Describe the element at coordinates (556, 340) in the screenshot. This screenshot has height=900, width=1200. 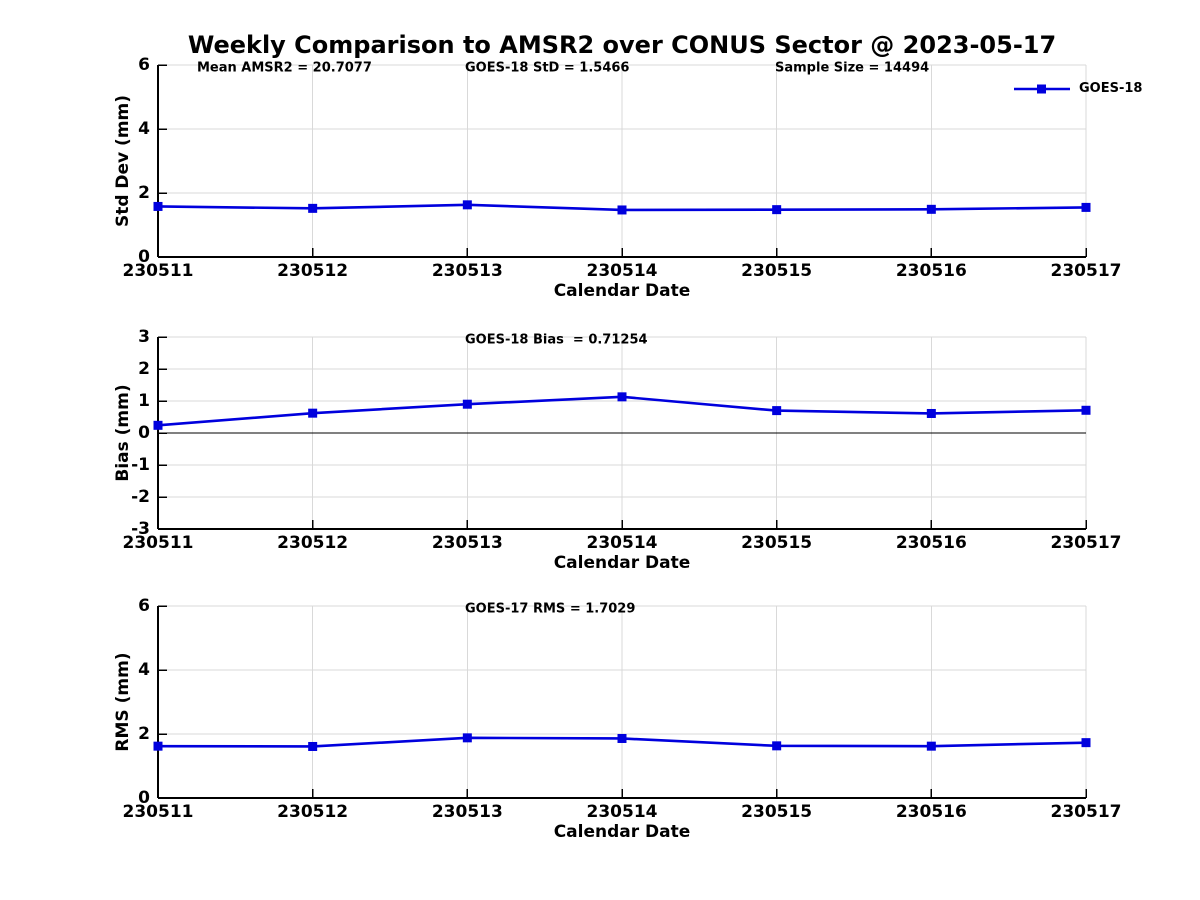
I see `annotation-bias-0: GOES-18 Bias = 0.71254` at that location.